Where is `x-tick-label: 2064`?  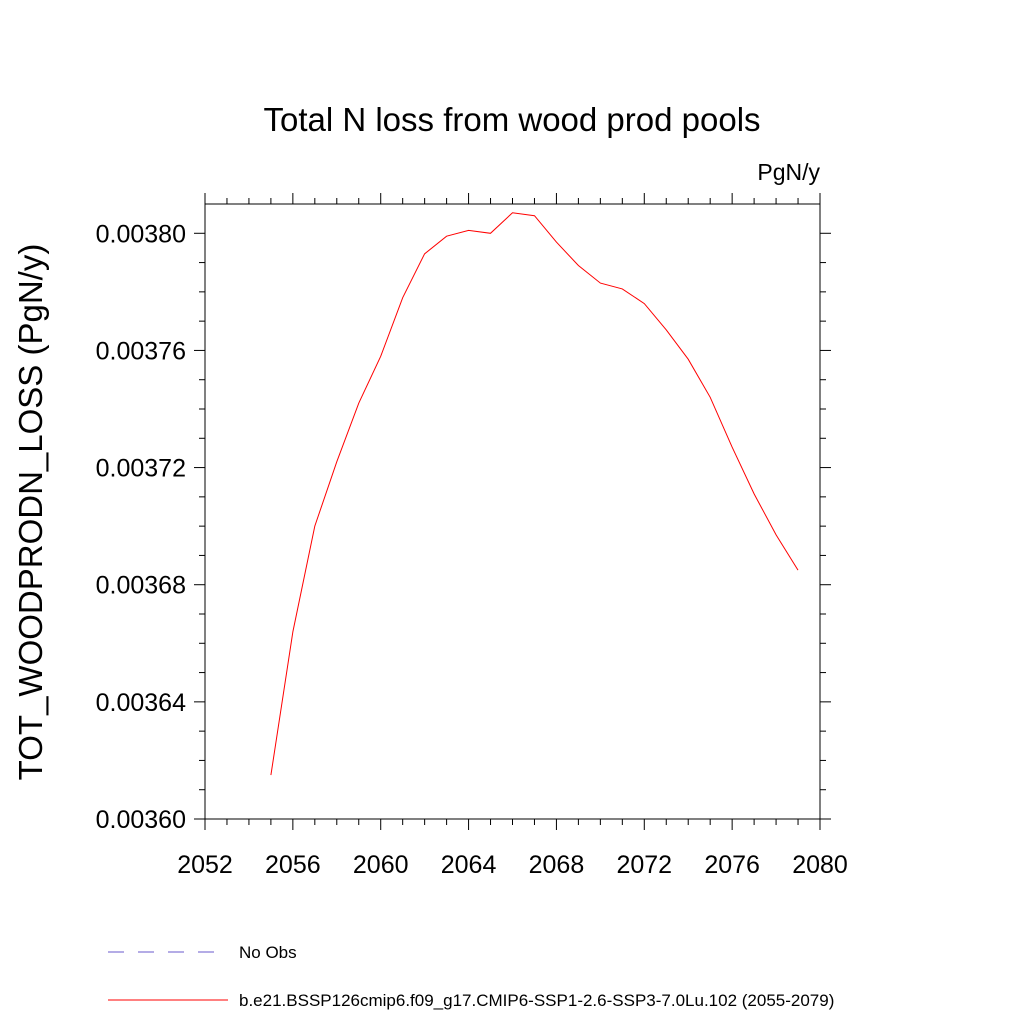 x-tick-label: 2064 is located at coordinates (469, 865).